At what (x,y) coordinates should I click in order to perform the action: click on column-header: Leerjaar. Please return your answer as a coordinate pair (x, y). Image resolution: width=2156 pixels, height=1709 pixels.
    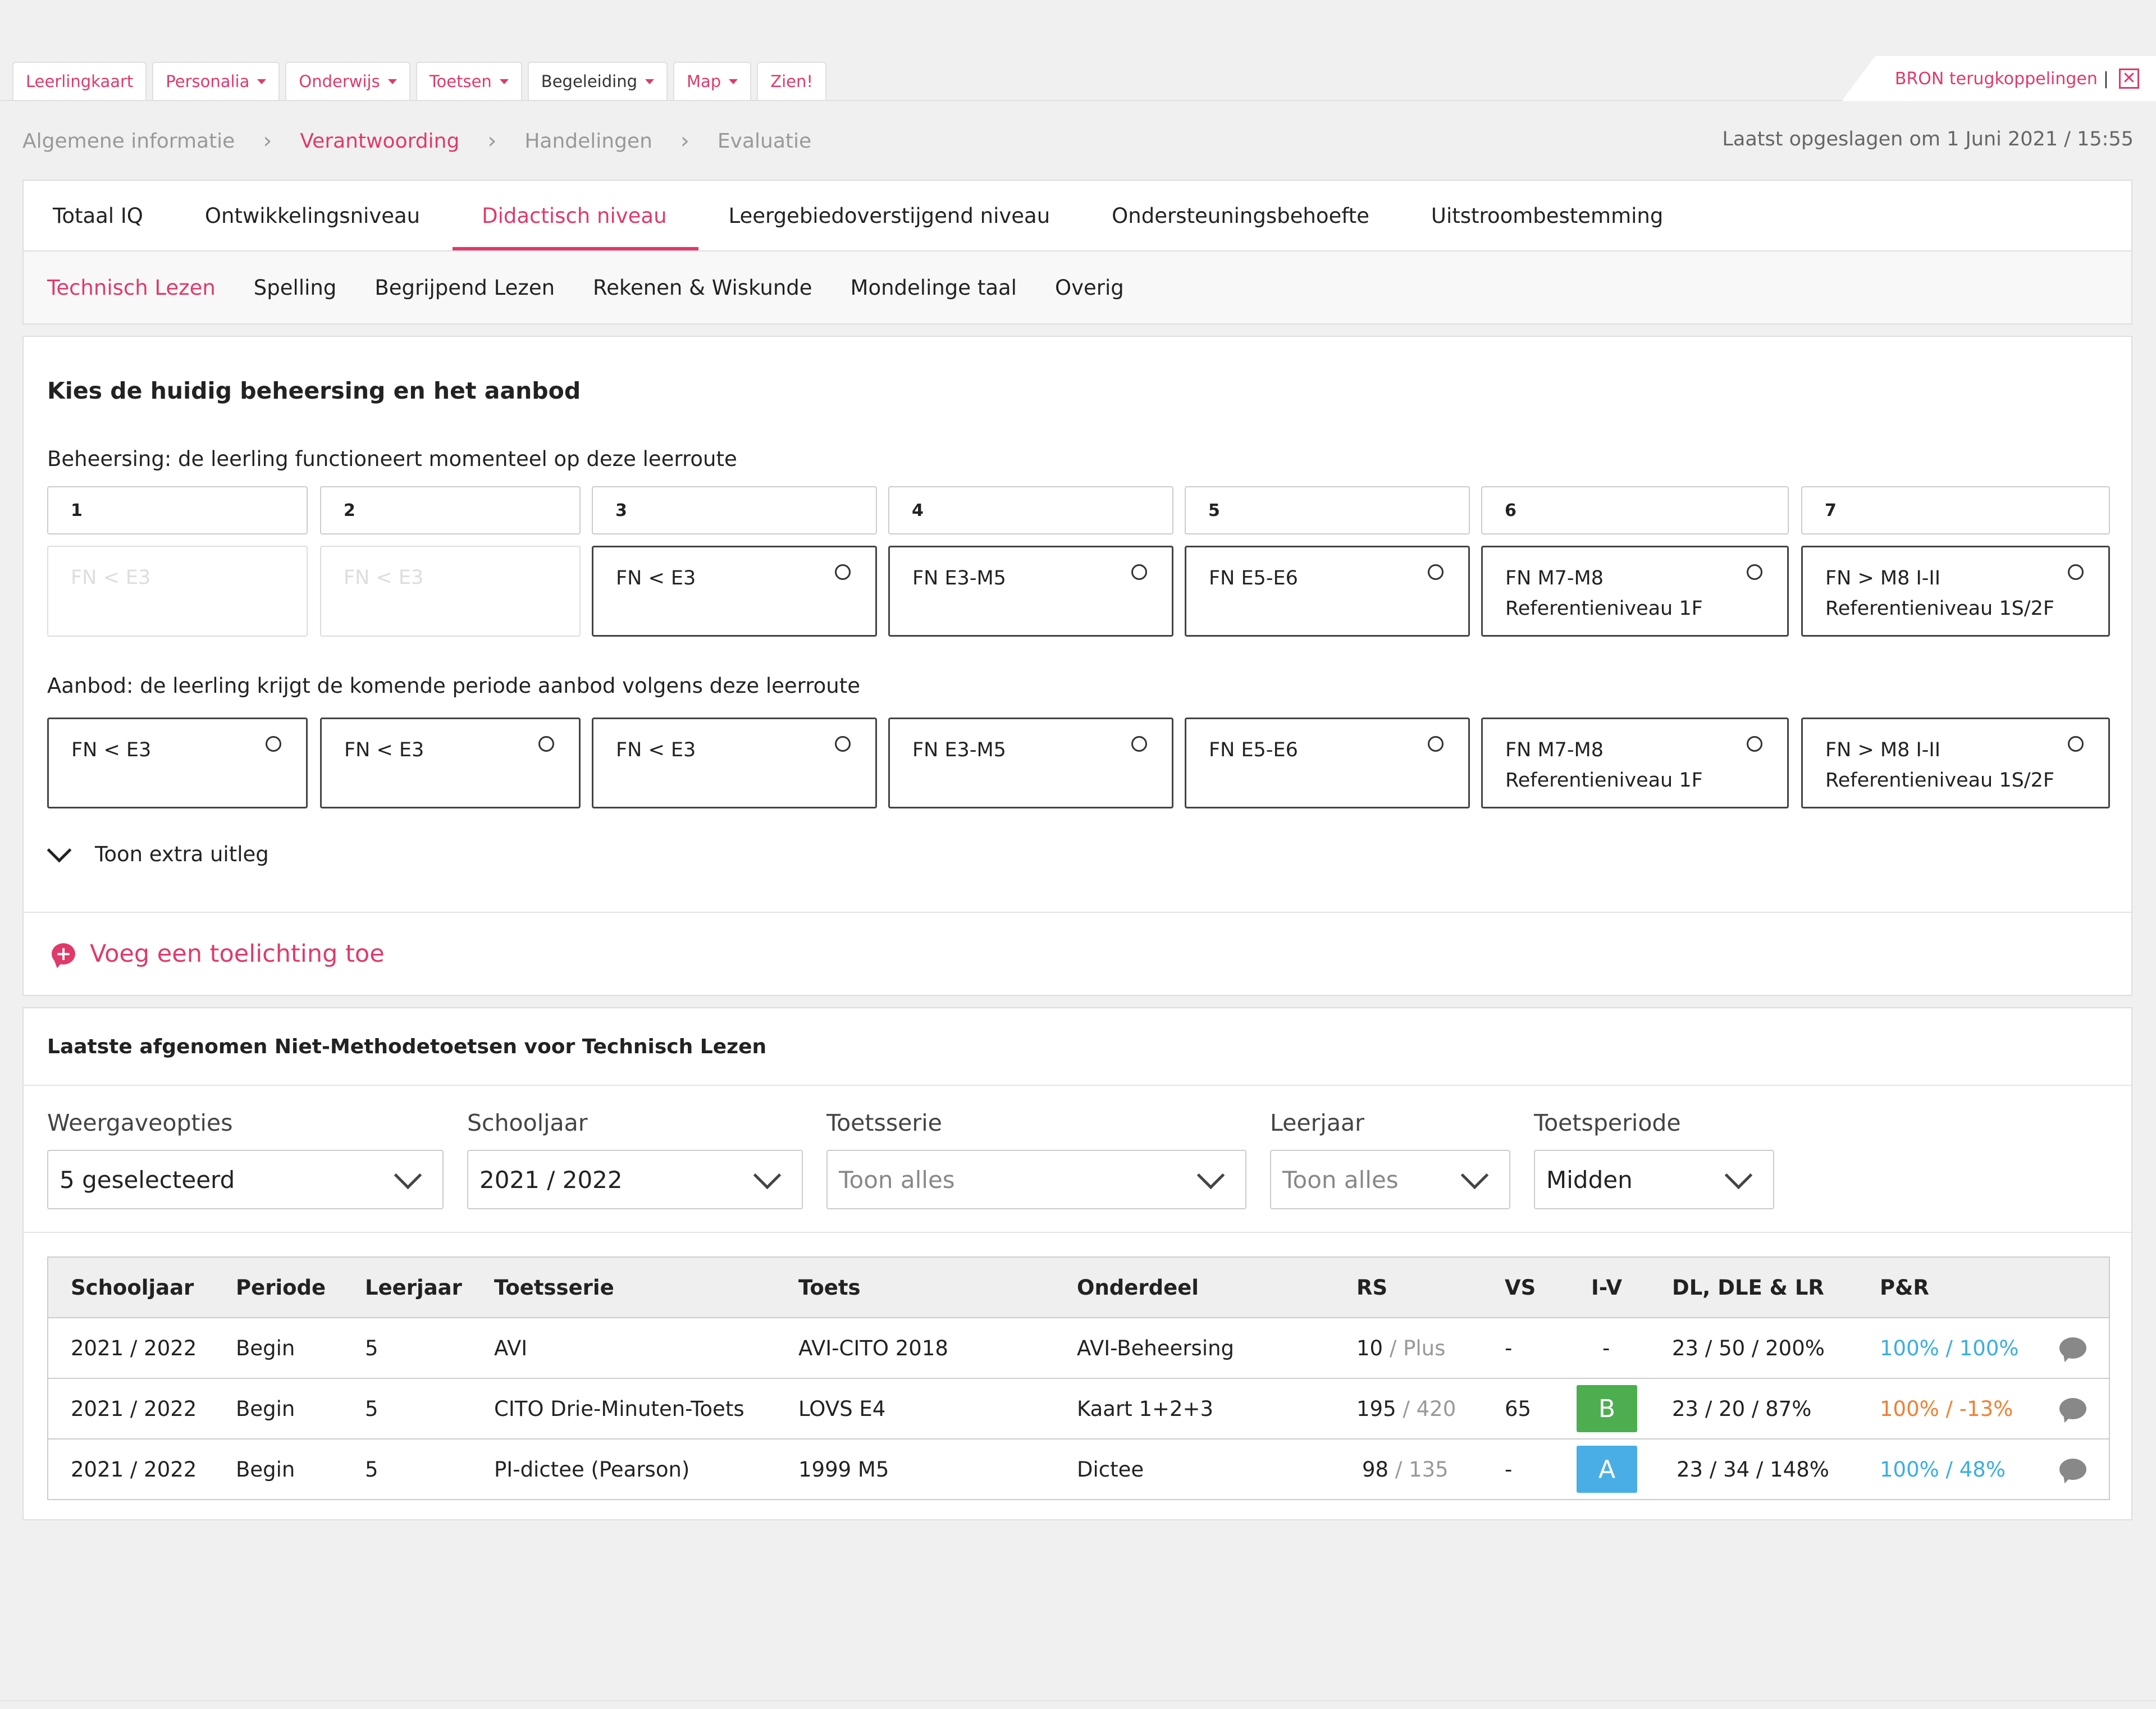
    Looking at the image, I should click on (413, 1287).